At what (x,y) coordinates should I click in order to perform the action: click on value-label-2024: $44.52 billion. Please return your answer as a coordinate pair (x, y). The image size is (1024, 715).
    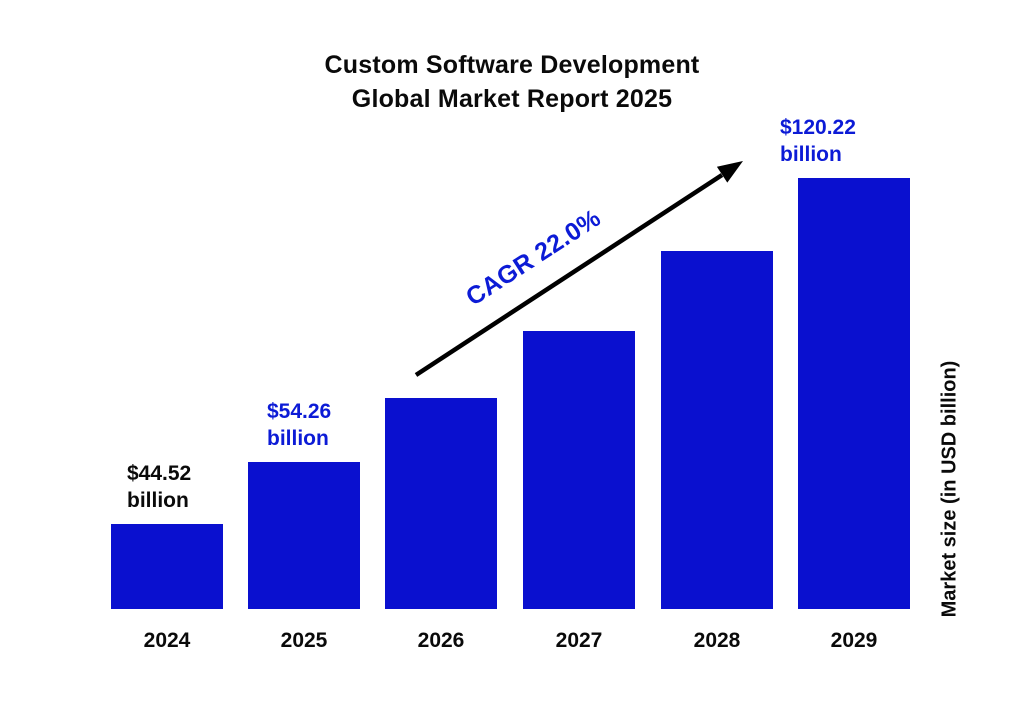
    Looking at the image, I should click on (159, 487).